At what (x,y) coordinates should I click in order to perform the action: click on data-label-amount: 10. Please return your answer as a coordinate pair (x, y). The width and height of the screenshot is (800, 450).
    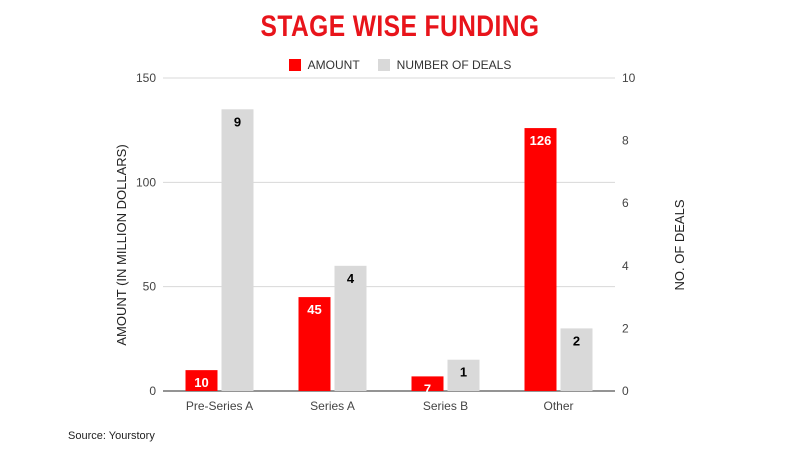
    Looking at the image, I should click on (201, 382).